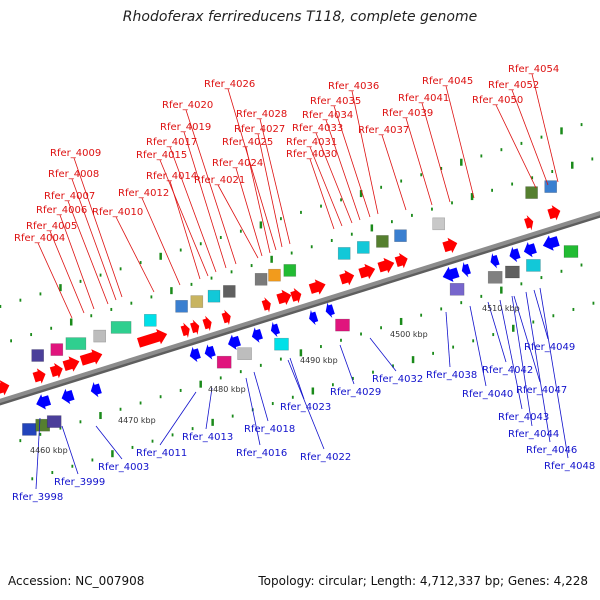 Image resolution: width=600 pixels, height=600 pixels. I want to click on gene-label: Rfer_4044, so click(533, 434).